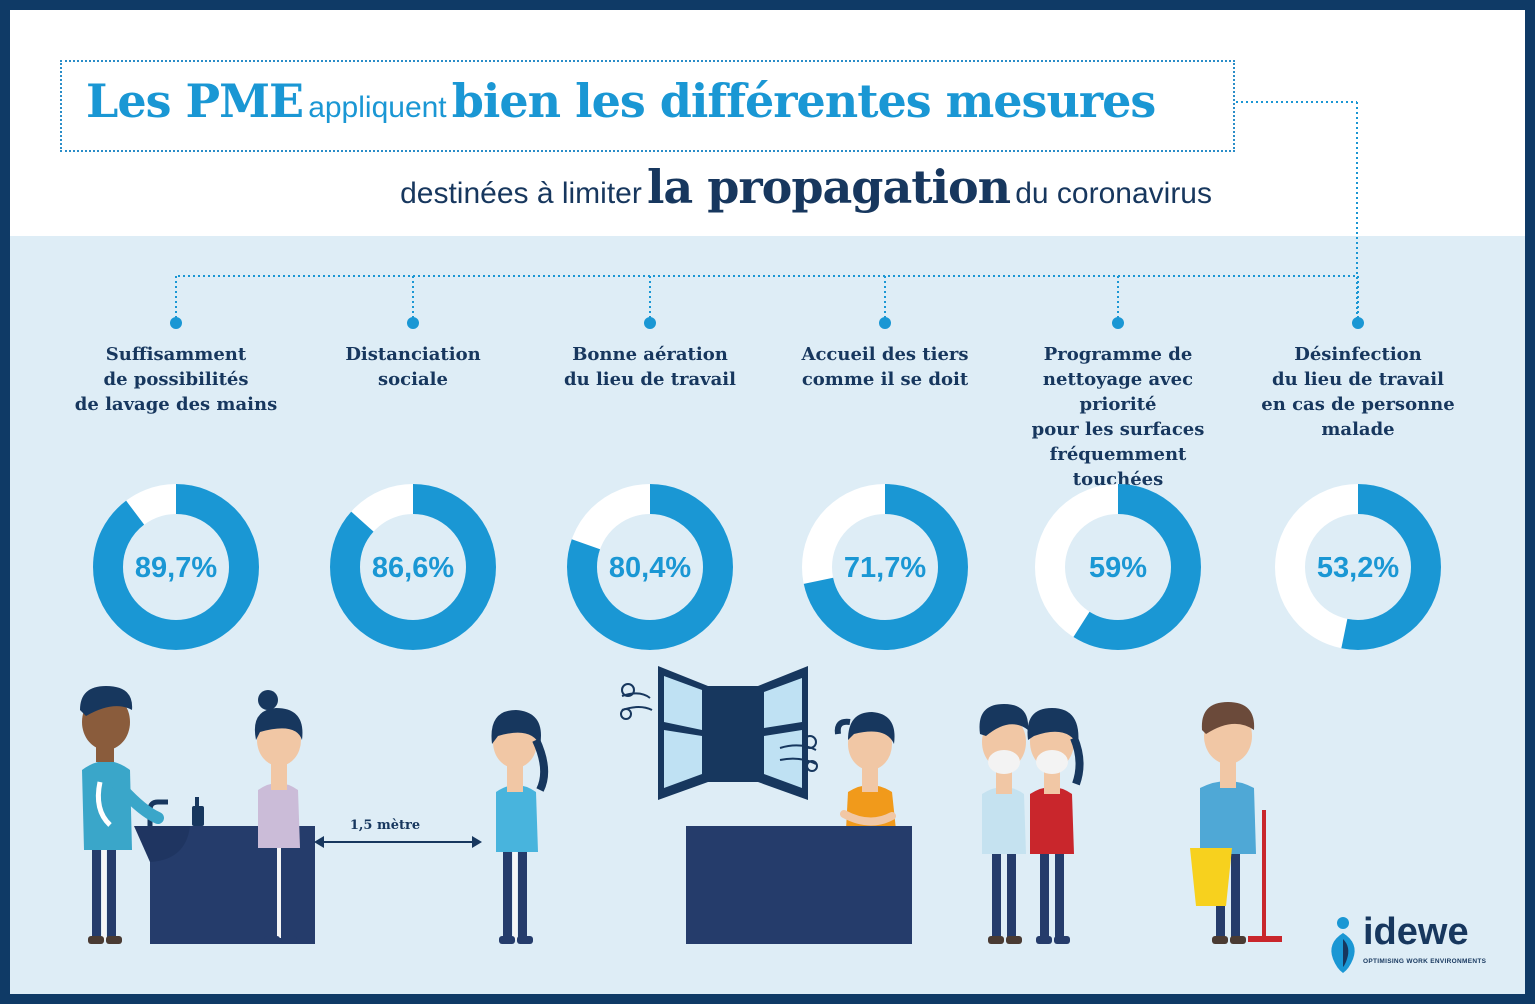 This screenshot has width=1535, height=1004. Describe the element at coordinates (1118, 467) in the screenshot. I see `label-line: fréquemment touchées` at that location.